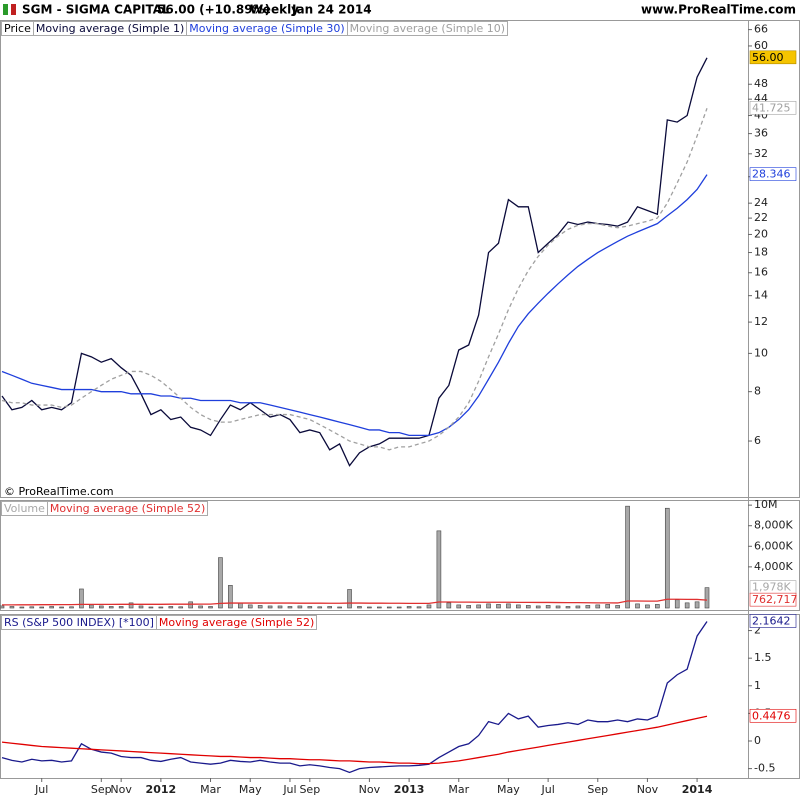 This screenshot has height=804, width=800. I want to click on y-tick-label: 60, so click(761, 45).